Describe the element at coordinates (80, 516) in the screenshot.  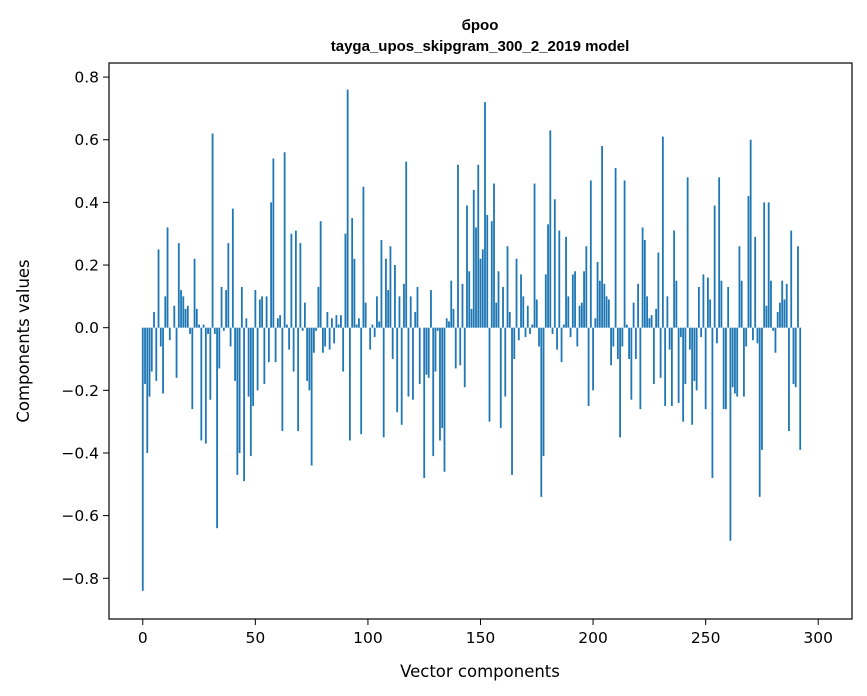
I see `y-tick-label: −0.6` at that location.